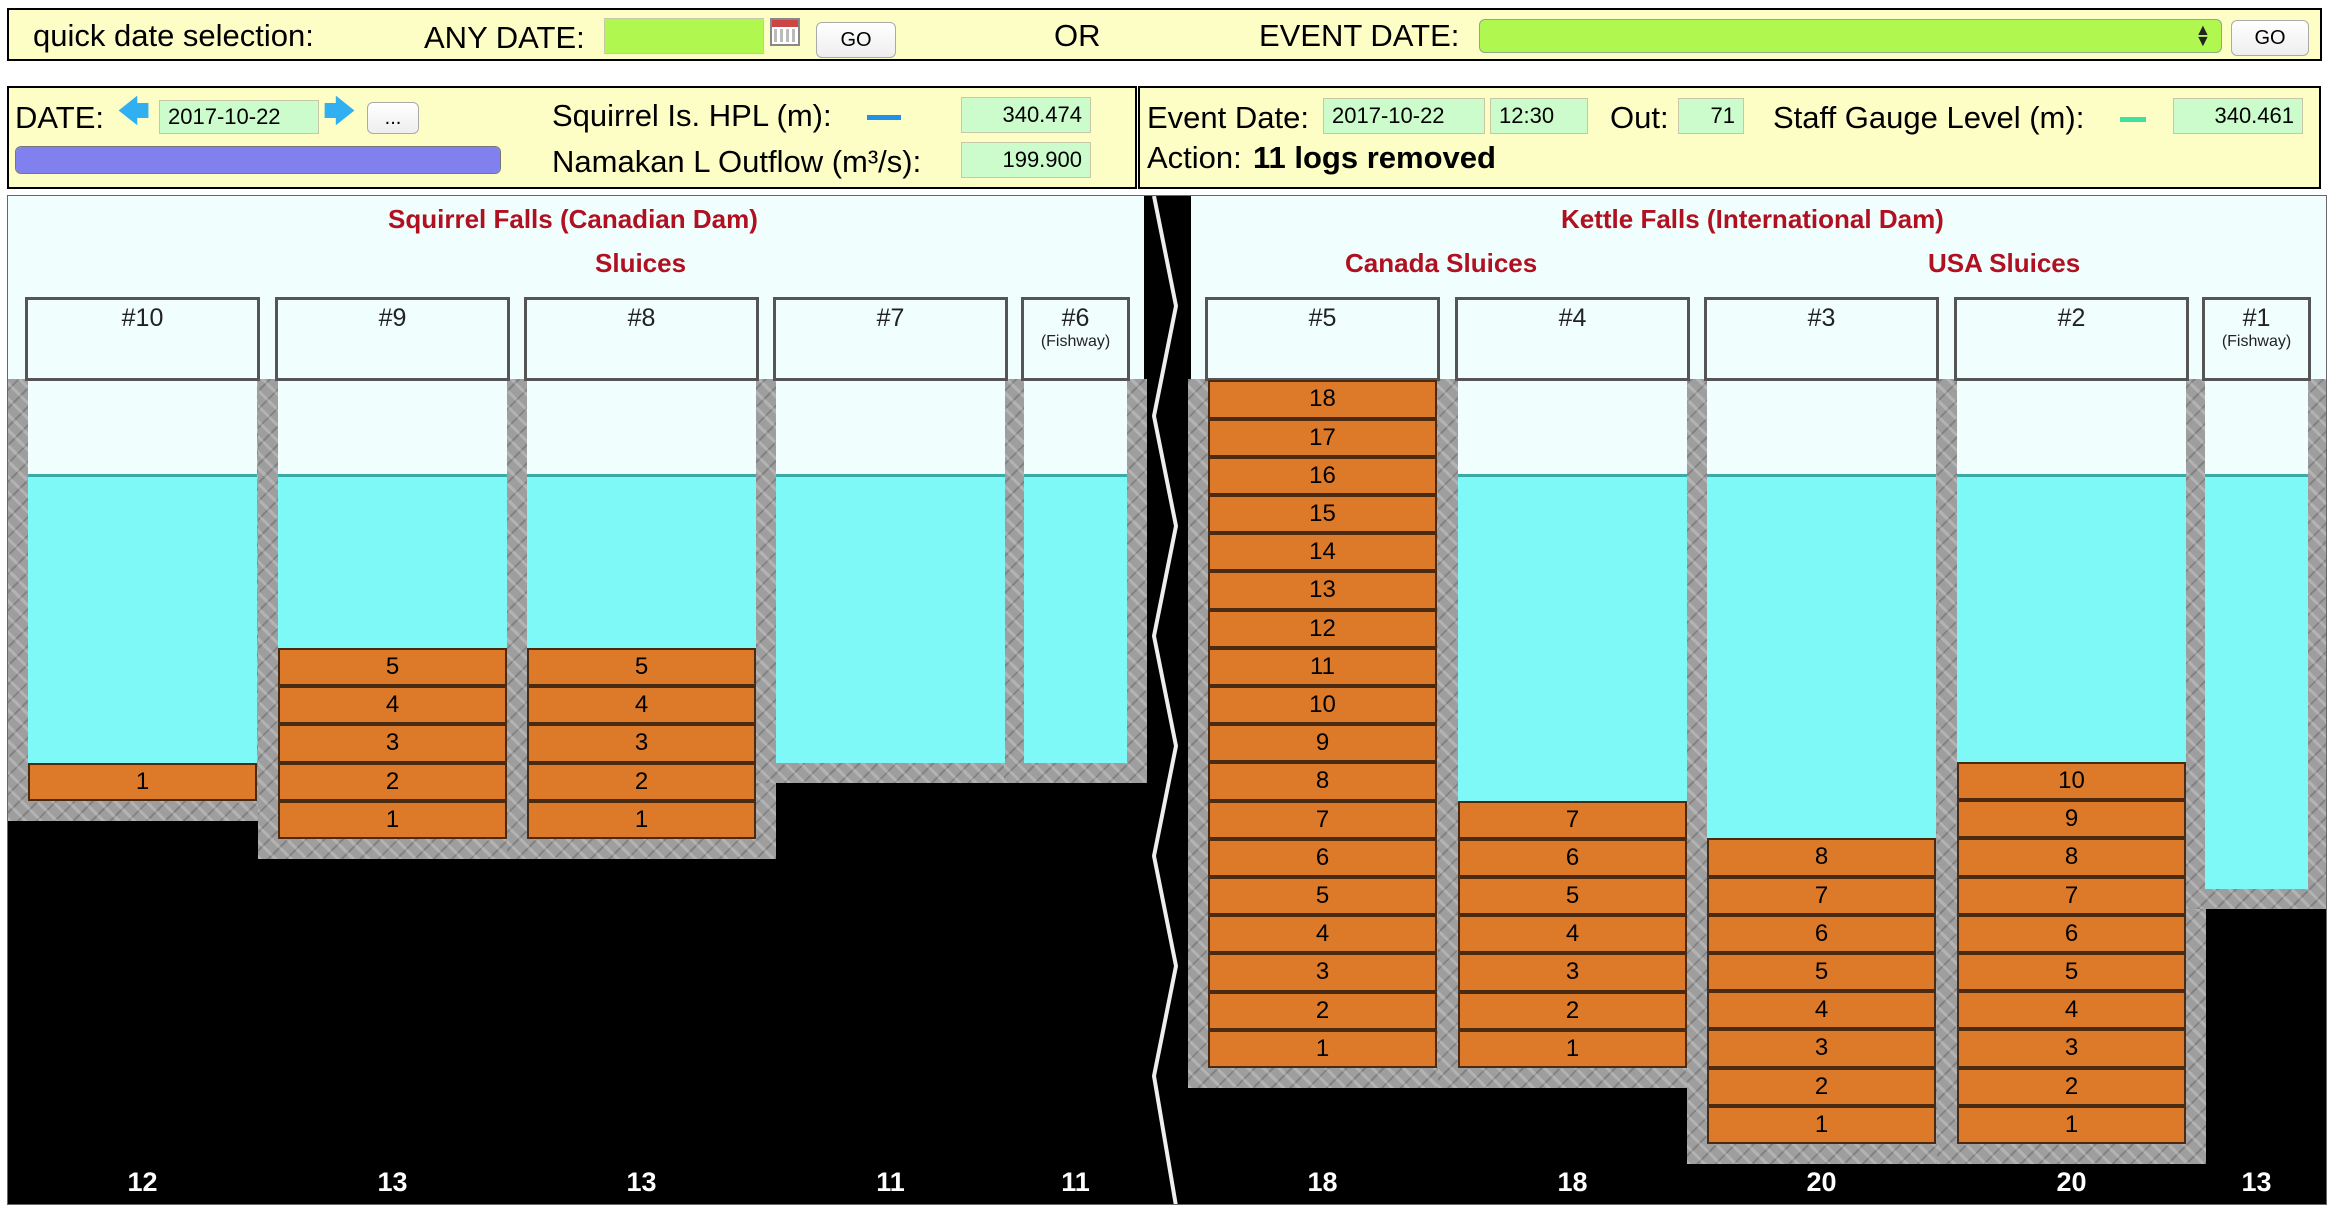  Describe the element at coordinates (1322, 437) in the screenshot. I see `stop-log: 17` at that location.